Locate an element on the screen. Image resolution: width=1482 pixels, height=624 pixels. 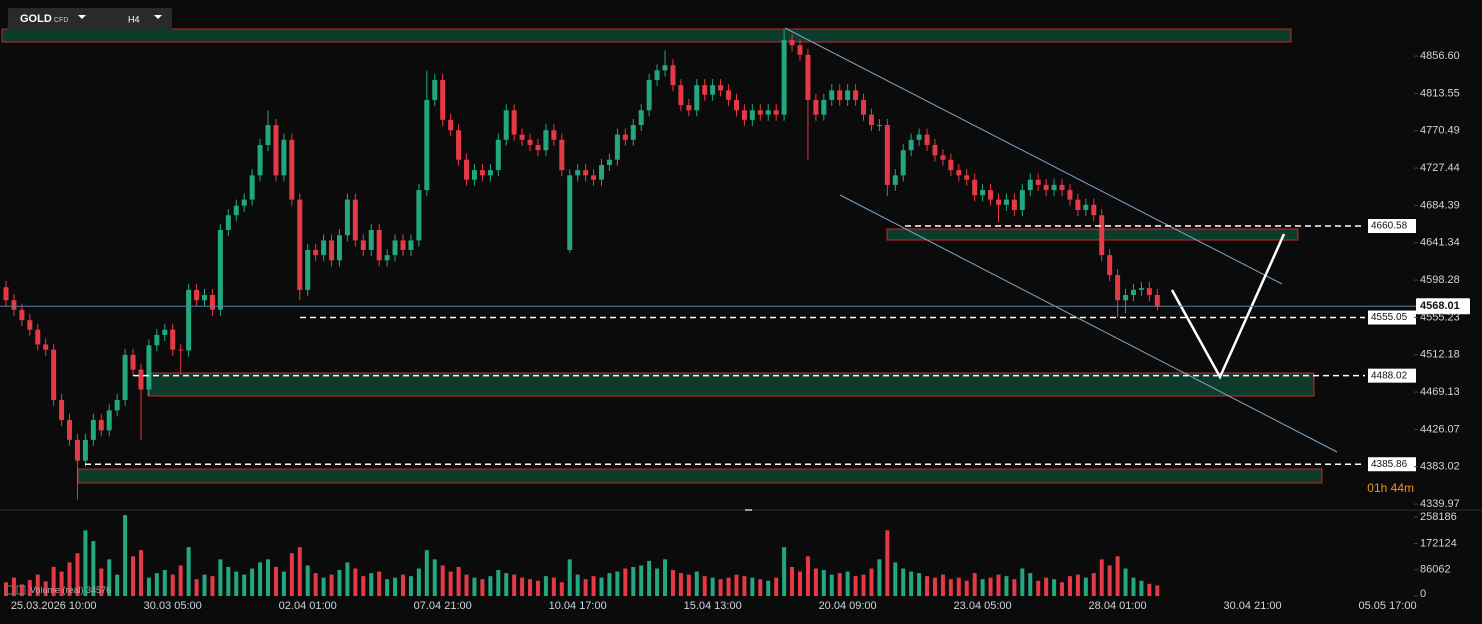
header-box is located at coordinates (90, 19).